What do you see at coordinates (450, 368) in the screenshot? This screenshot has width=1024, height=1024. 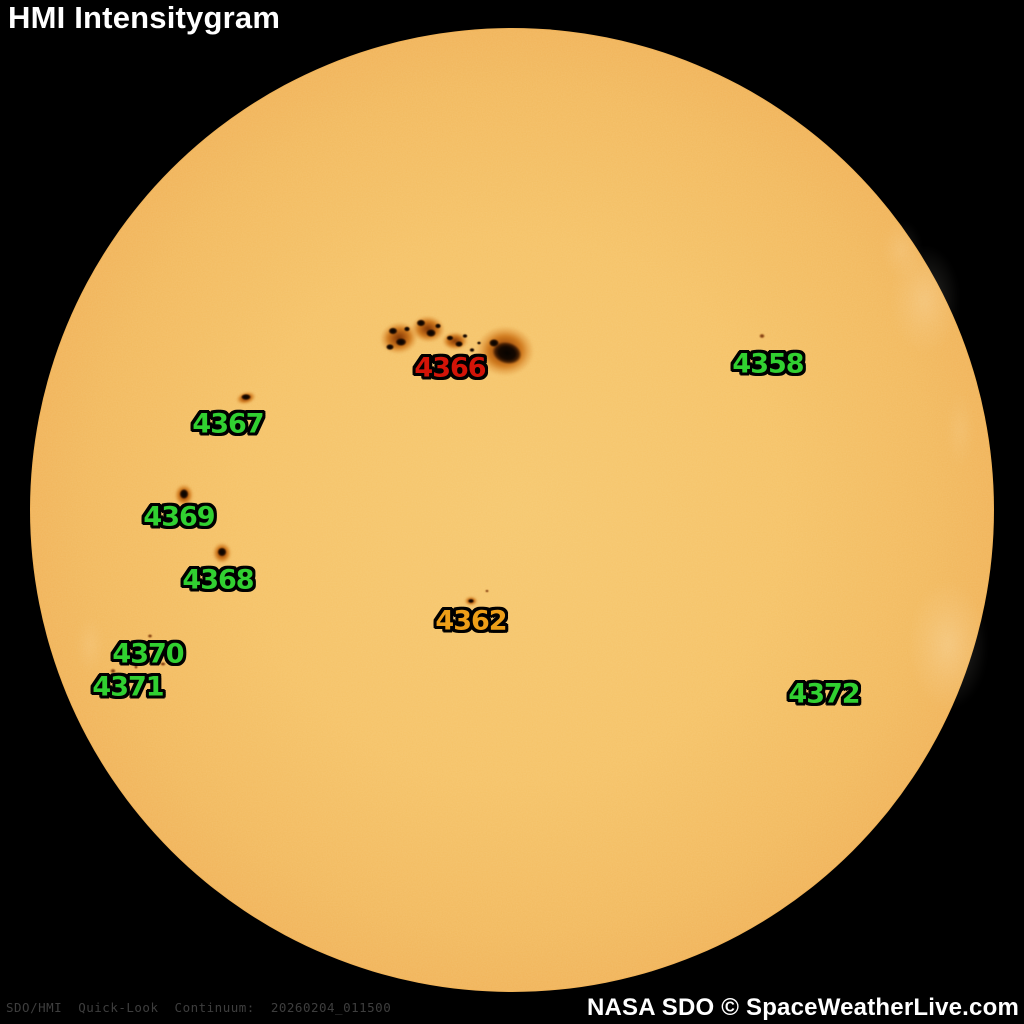 I see `region-label-4366: 4366` at bounding box center [450, 368].